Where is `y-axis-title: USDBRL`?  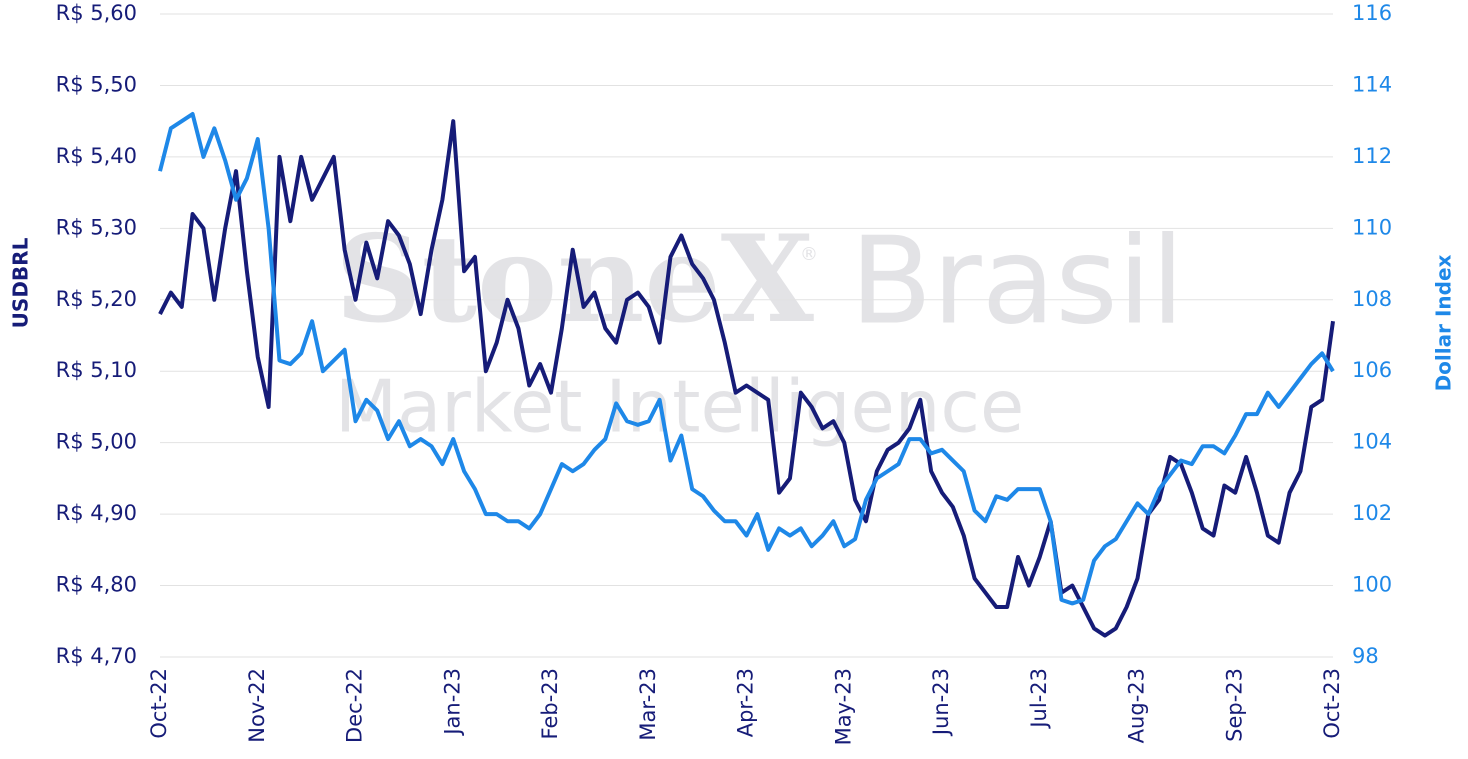
y-axis-title: USDBRL is located at coordinates (21, 282).